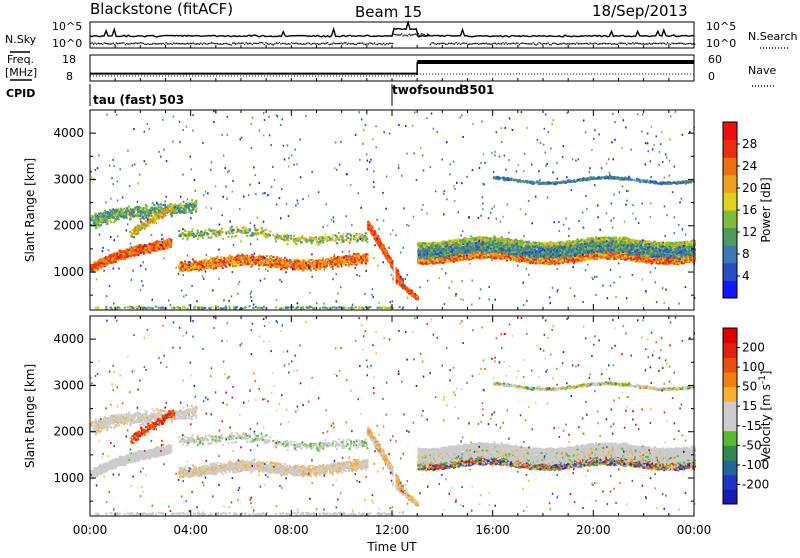  I want to click on cpid-mode-1-id: 503, so click(171, 100).